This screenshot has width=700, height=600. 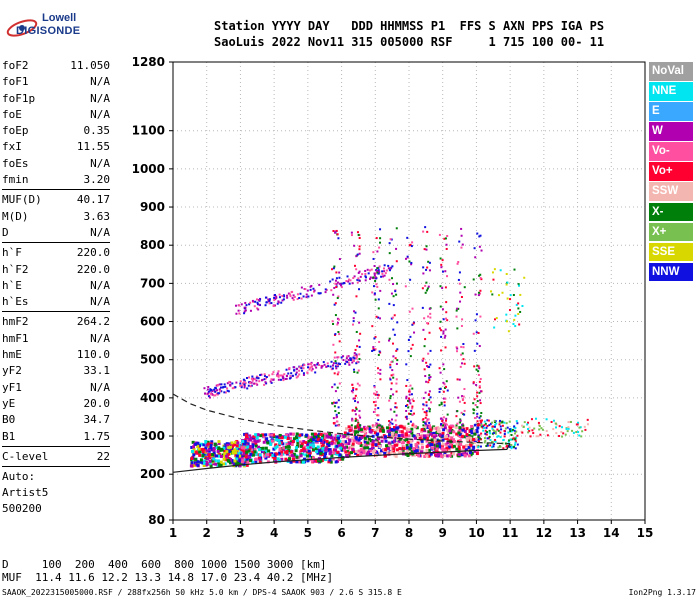 I want to click on y-tick-label: 700, so click(x=152, y=283).